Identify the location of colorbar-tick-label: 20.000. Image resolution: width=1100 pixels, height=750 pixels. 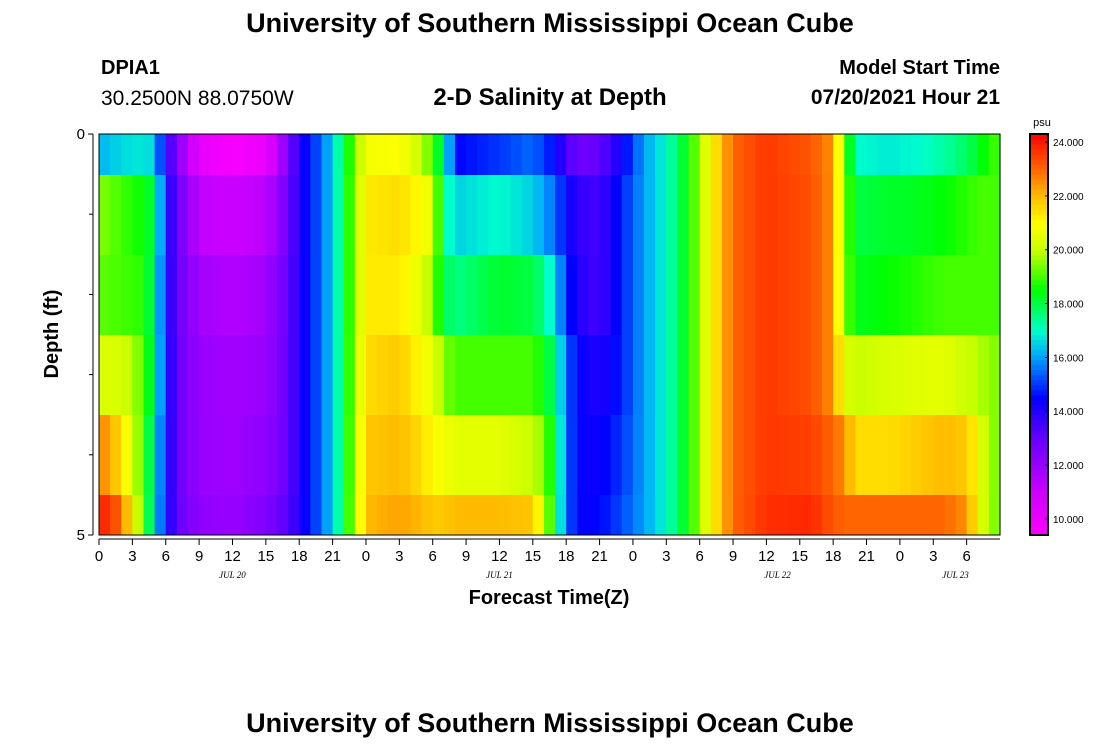
(1068, 251).